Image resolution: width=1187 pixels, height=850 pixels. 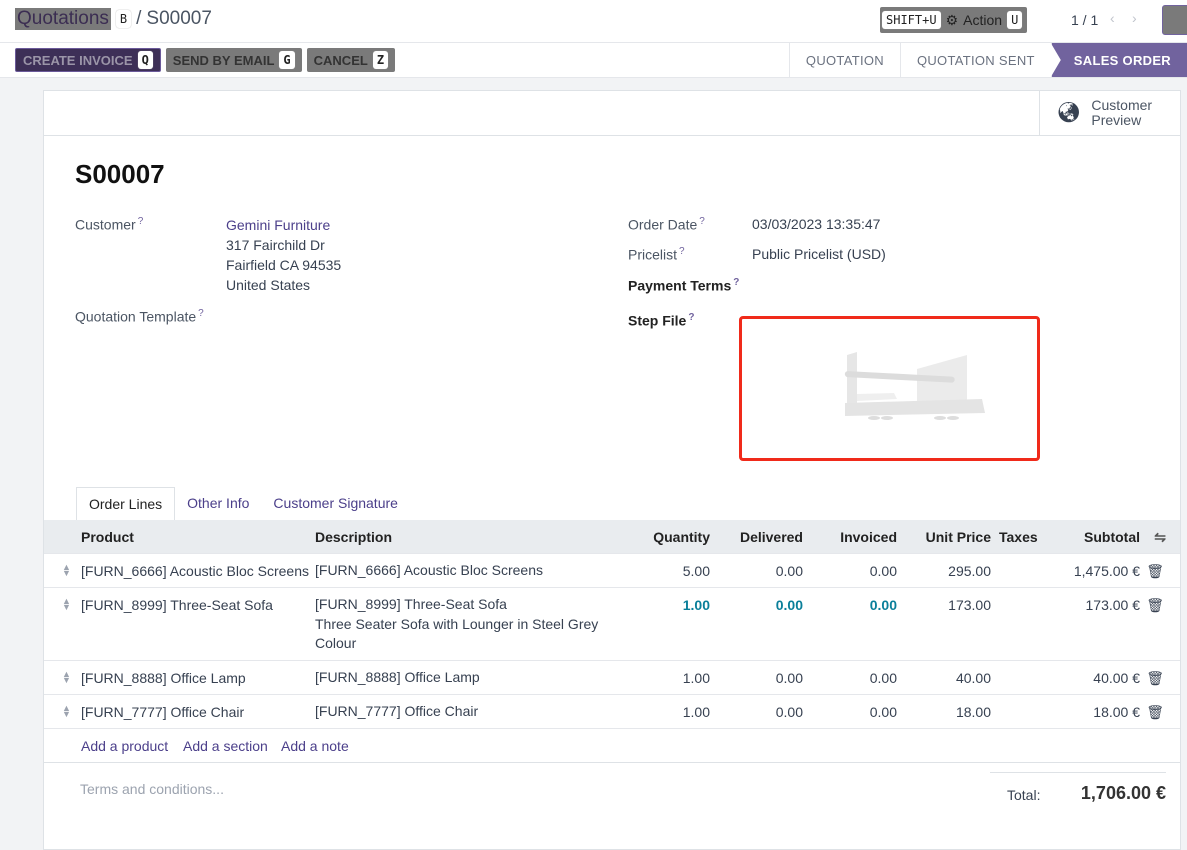 I want to click on globe-icon: 🌏︎, so click(x=1069, y=112).